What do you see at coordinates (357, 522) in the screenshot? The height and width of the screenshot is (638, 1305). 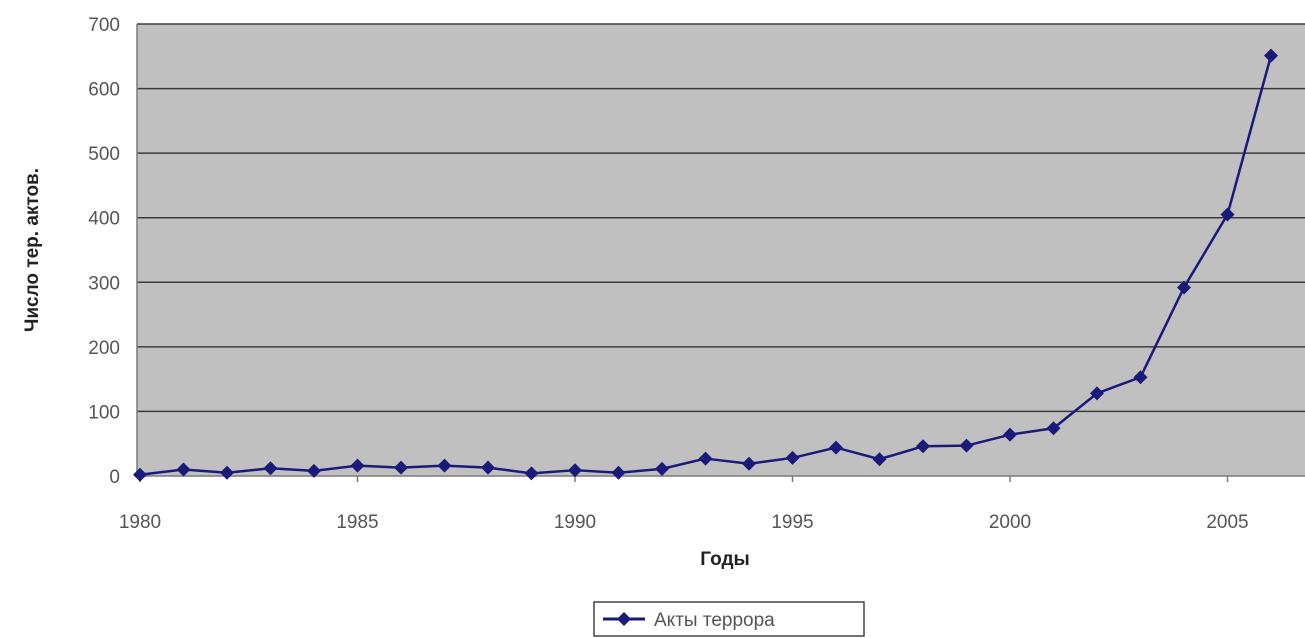 I see `x-tick-label-1985: 1985` at bounding box center [357, 522].